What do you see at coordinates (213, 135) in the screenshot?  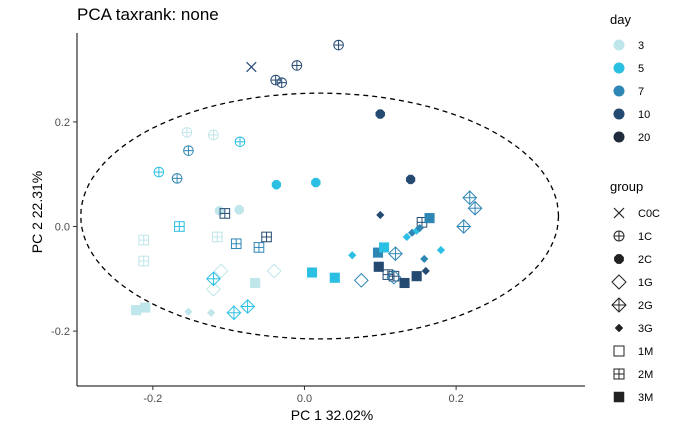 I see `data-point-1c-day3` at bounding box center [213, 135].